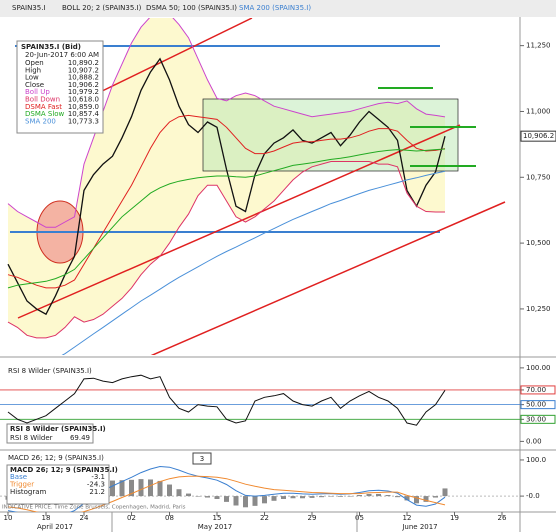 Image resolution: width=556 pixels, height=532 pixels. What do you see at coordinates (312, 518) in the screenshot?
I see `x-tick-label: 29` at bounding box center [312, 518].